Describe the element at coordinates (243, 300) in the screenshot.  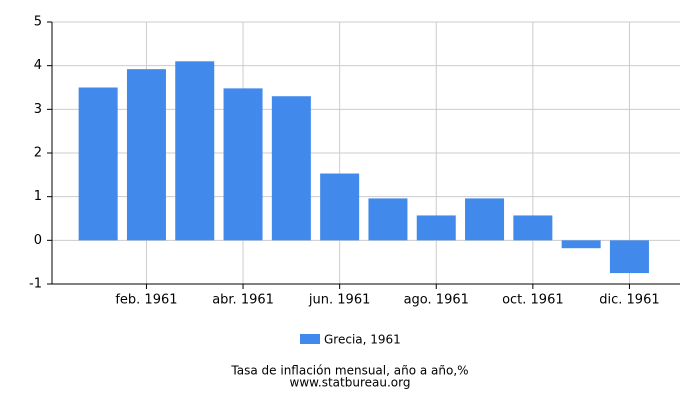
I see `x-tick-label: abr. 1961` at that location.